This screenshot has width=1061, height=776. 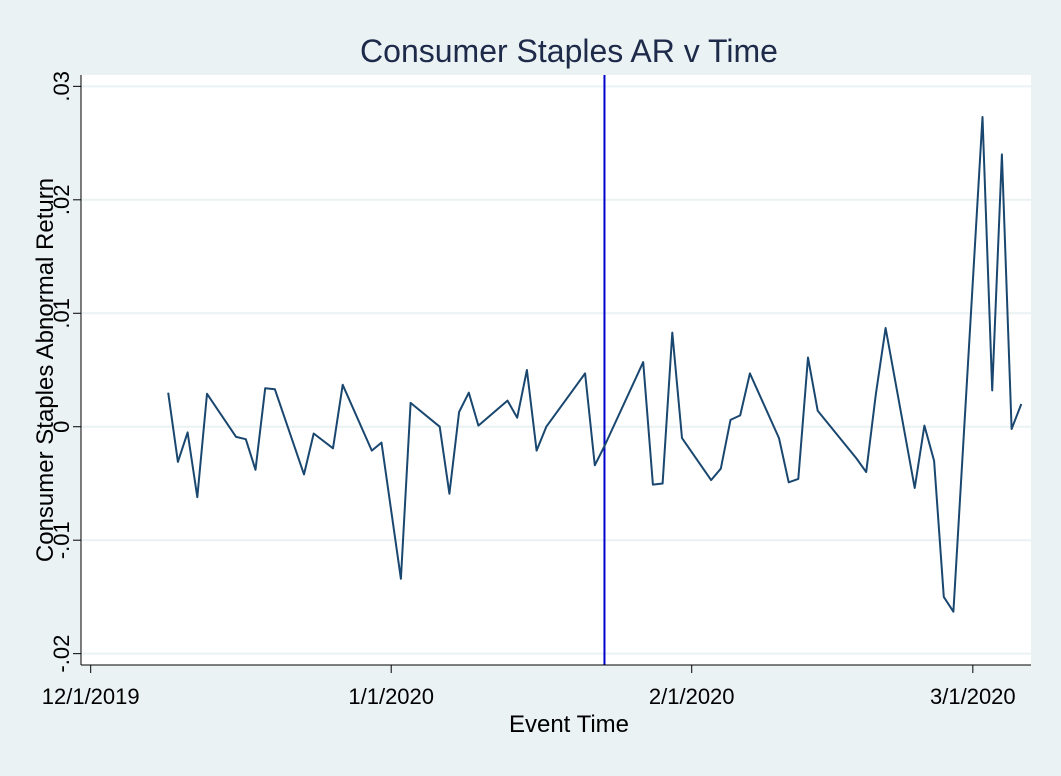 I want to click on x-tick-label-3: 3/1/2020, so click(x=973, y=696).